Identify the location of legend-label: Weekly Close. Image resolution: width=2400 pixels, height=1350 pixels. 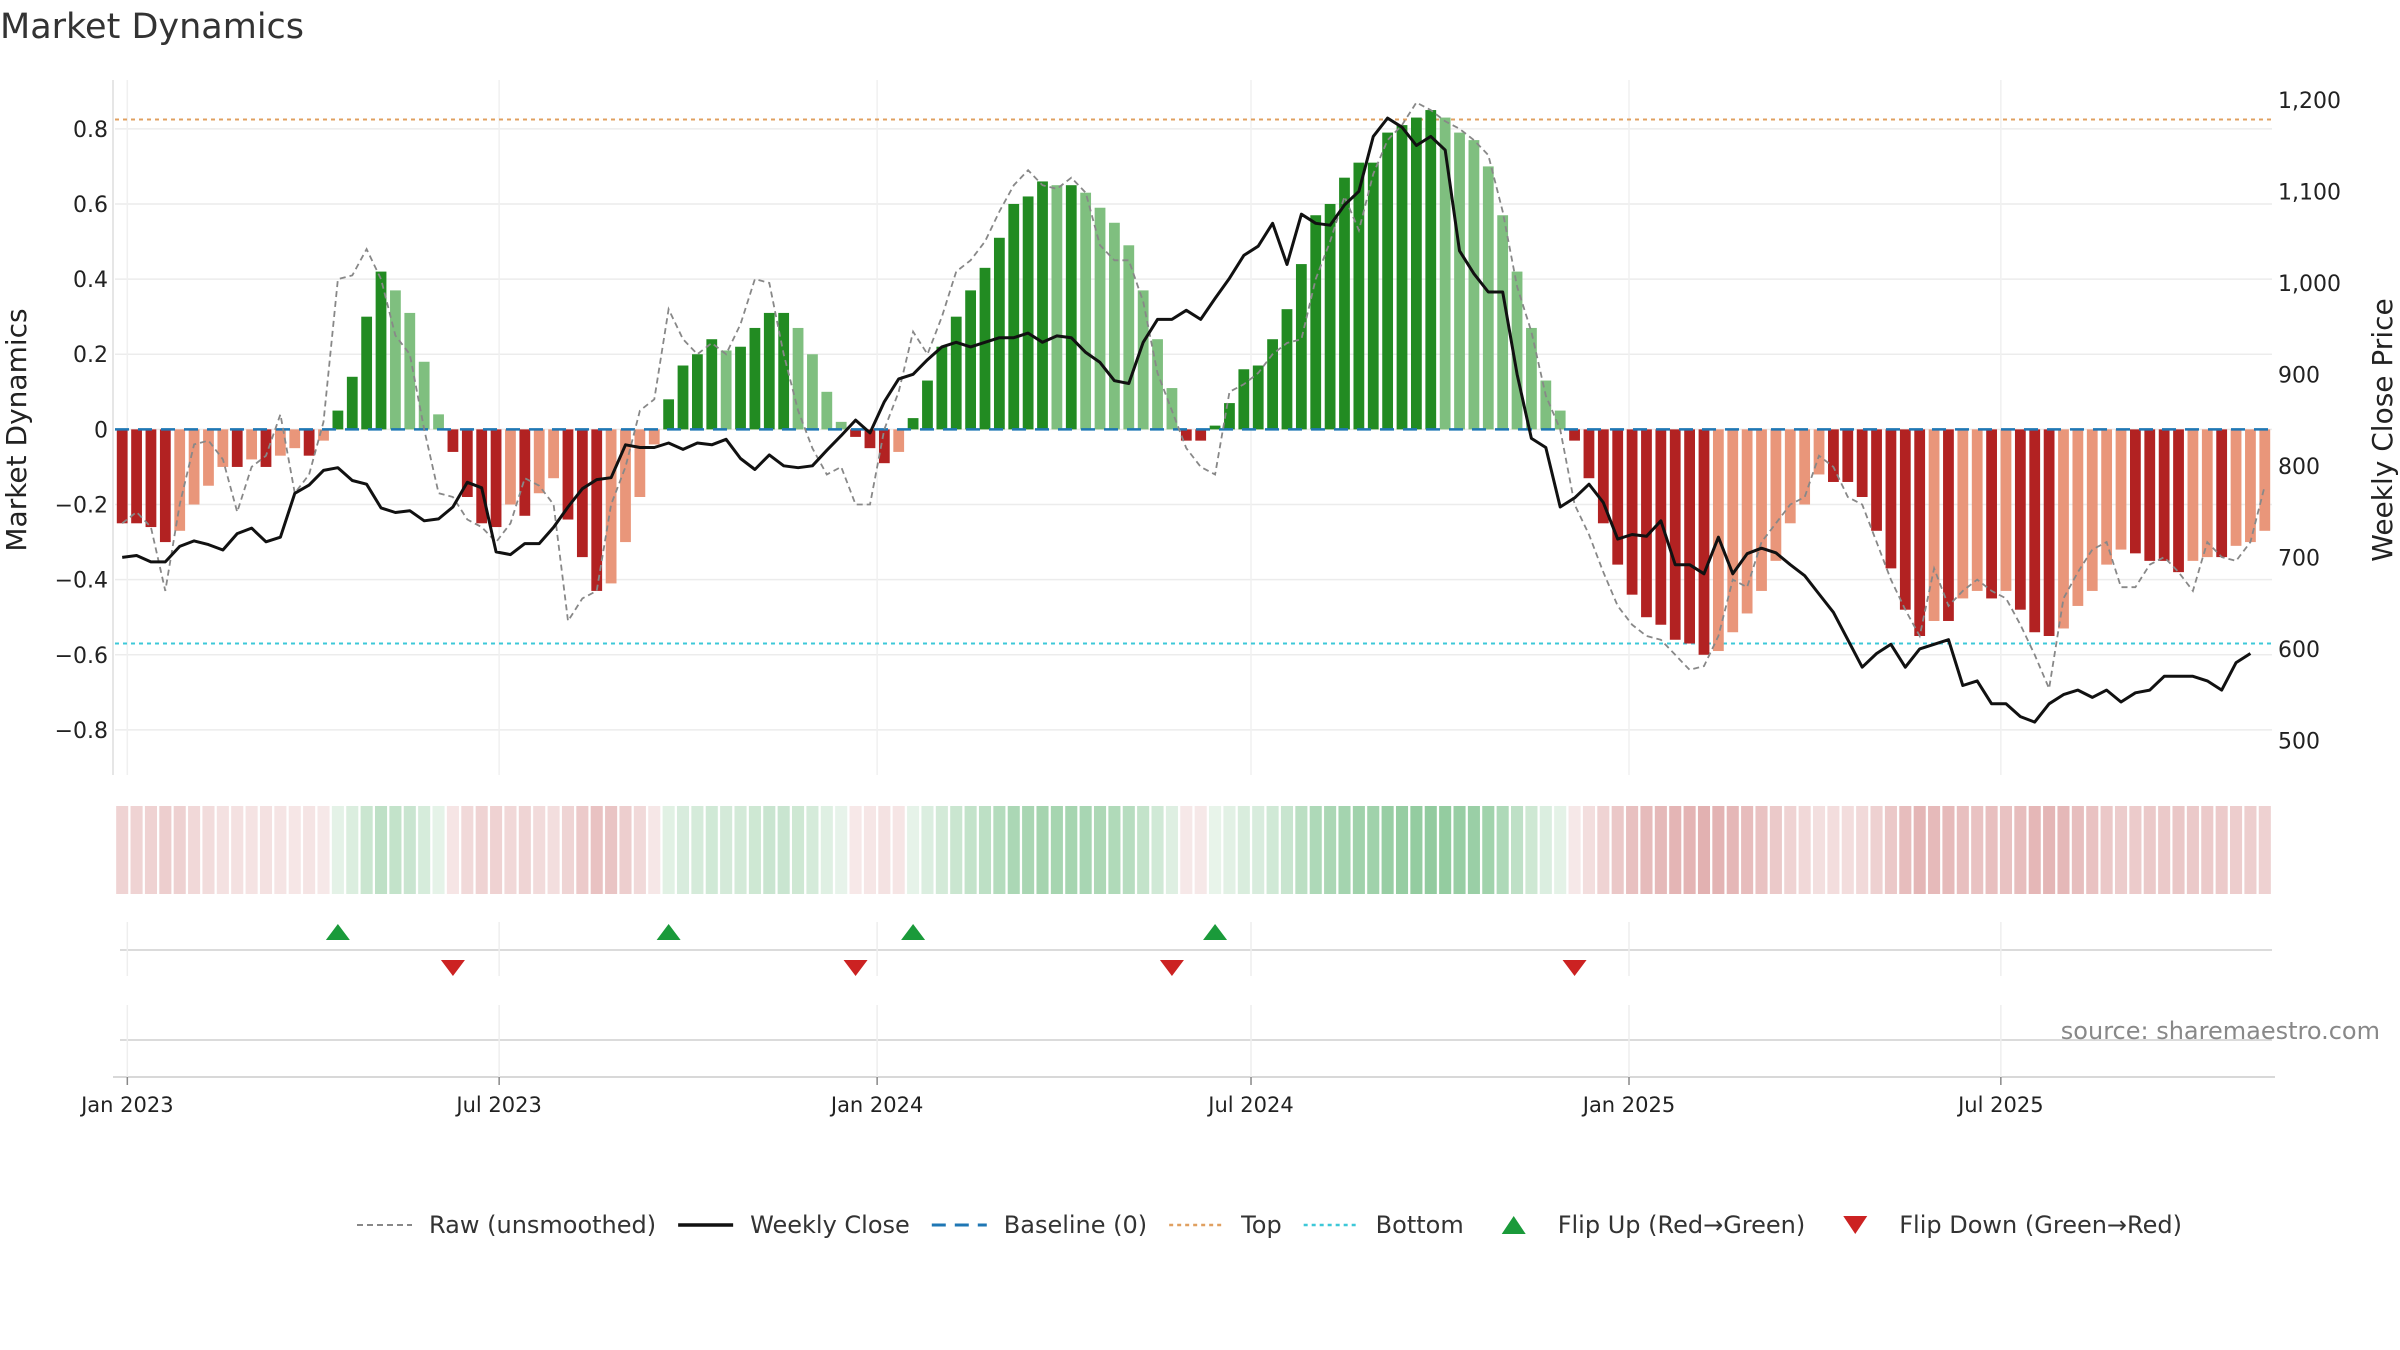
(830, 1225).